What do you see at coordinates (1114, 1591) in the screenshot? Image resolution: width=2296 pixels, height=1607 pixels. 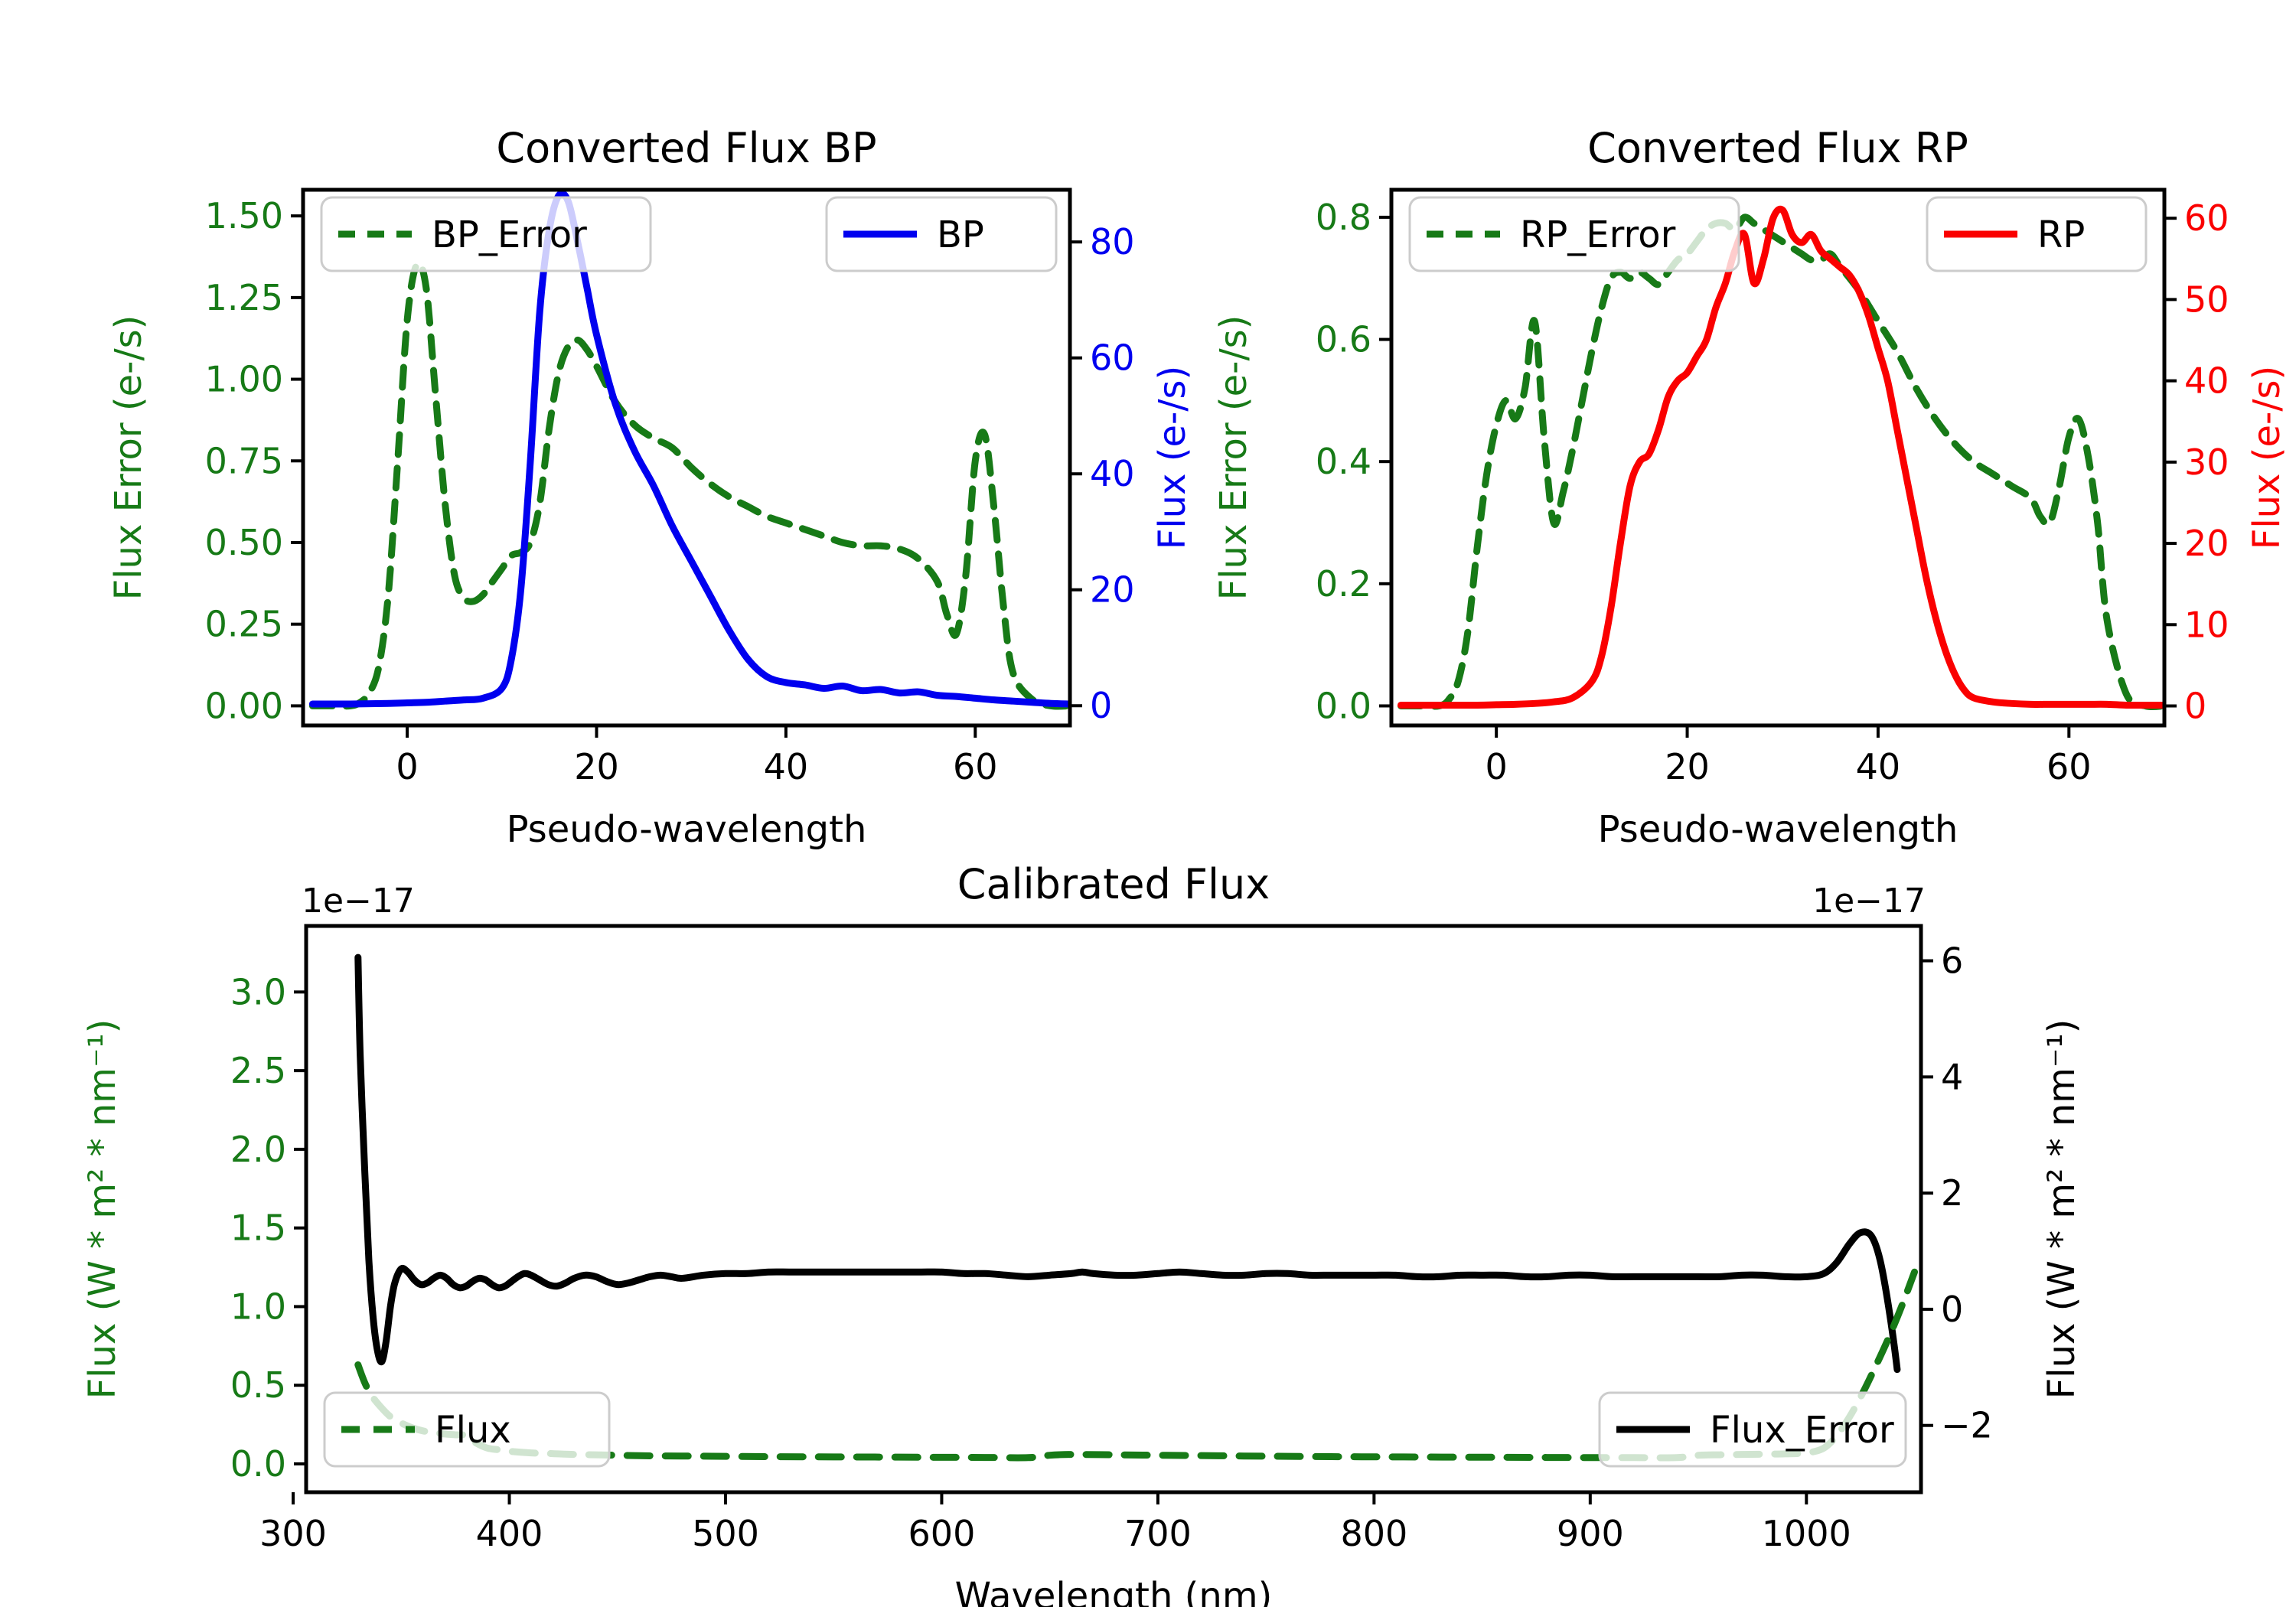 I see `x-axis-label: Wavelength (nm)` at bounding box center [1114, 1591].